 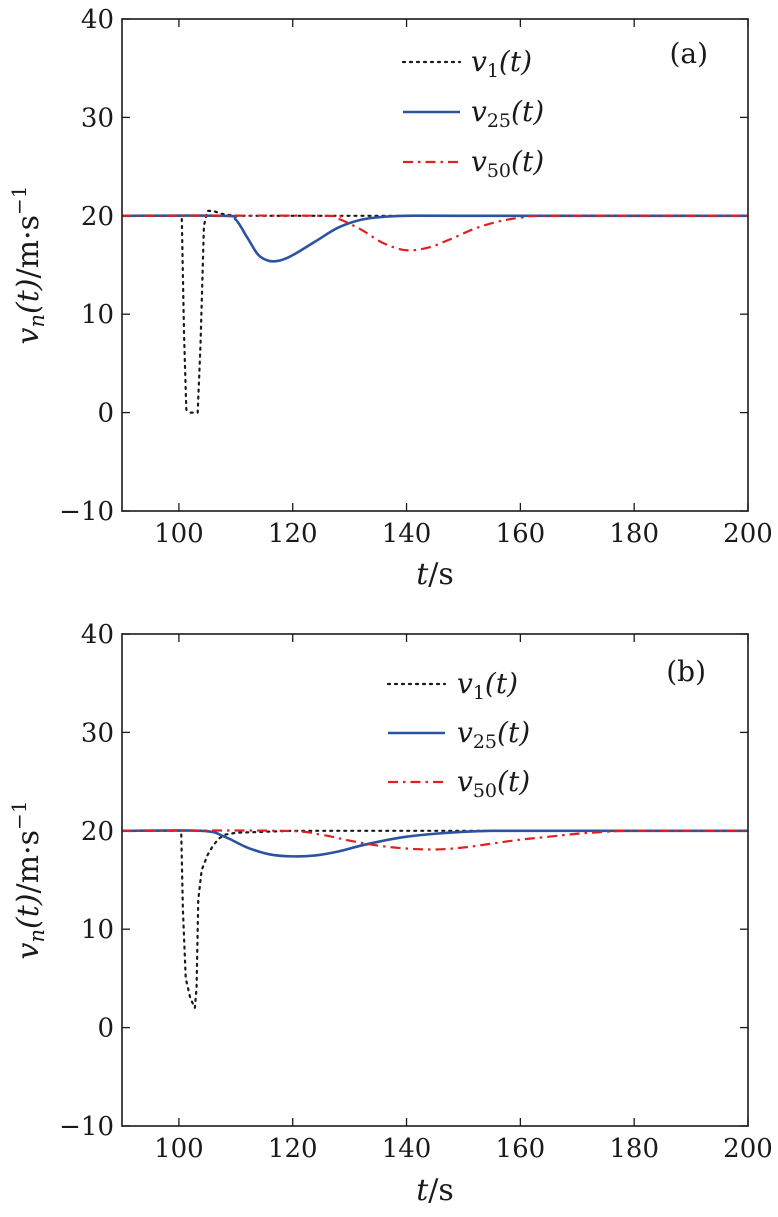 I want to click on panel-label: (b), so click(x=686, y=671).